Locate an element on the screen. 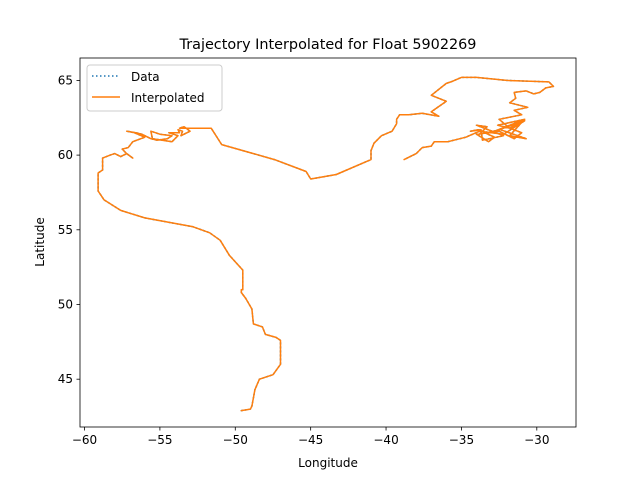 The image size is (640, 480). x-tick-label: −60 is located at coordinates (84, 440).